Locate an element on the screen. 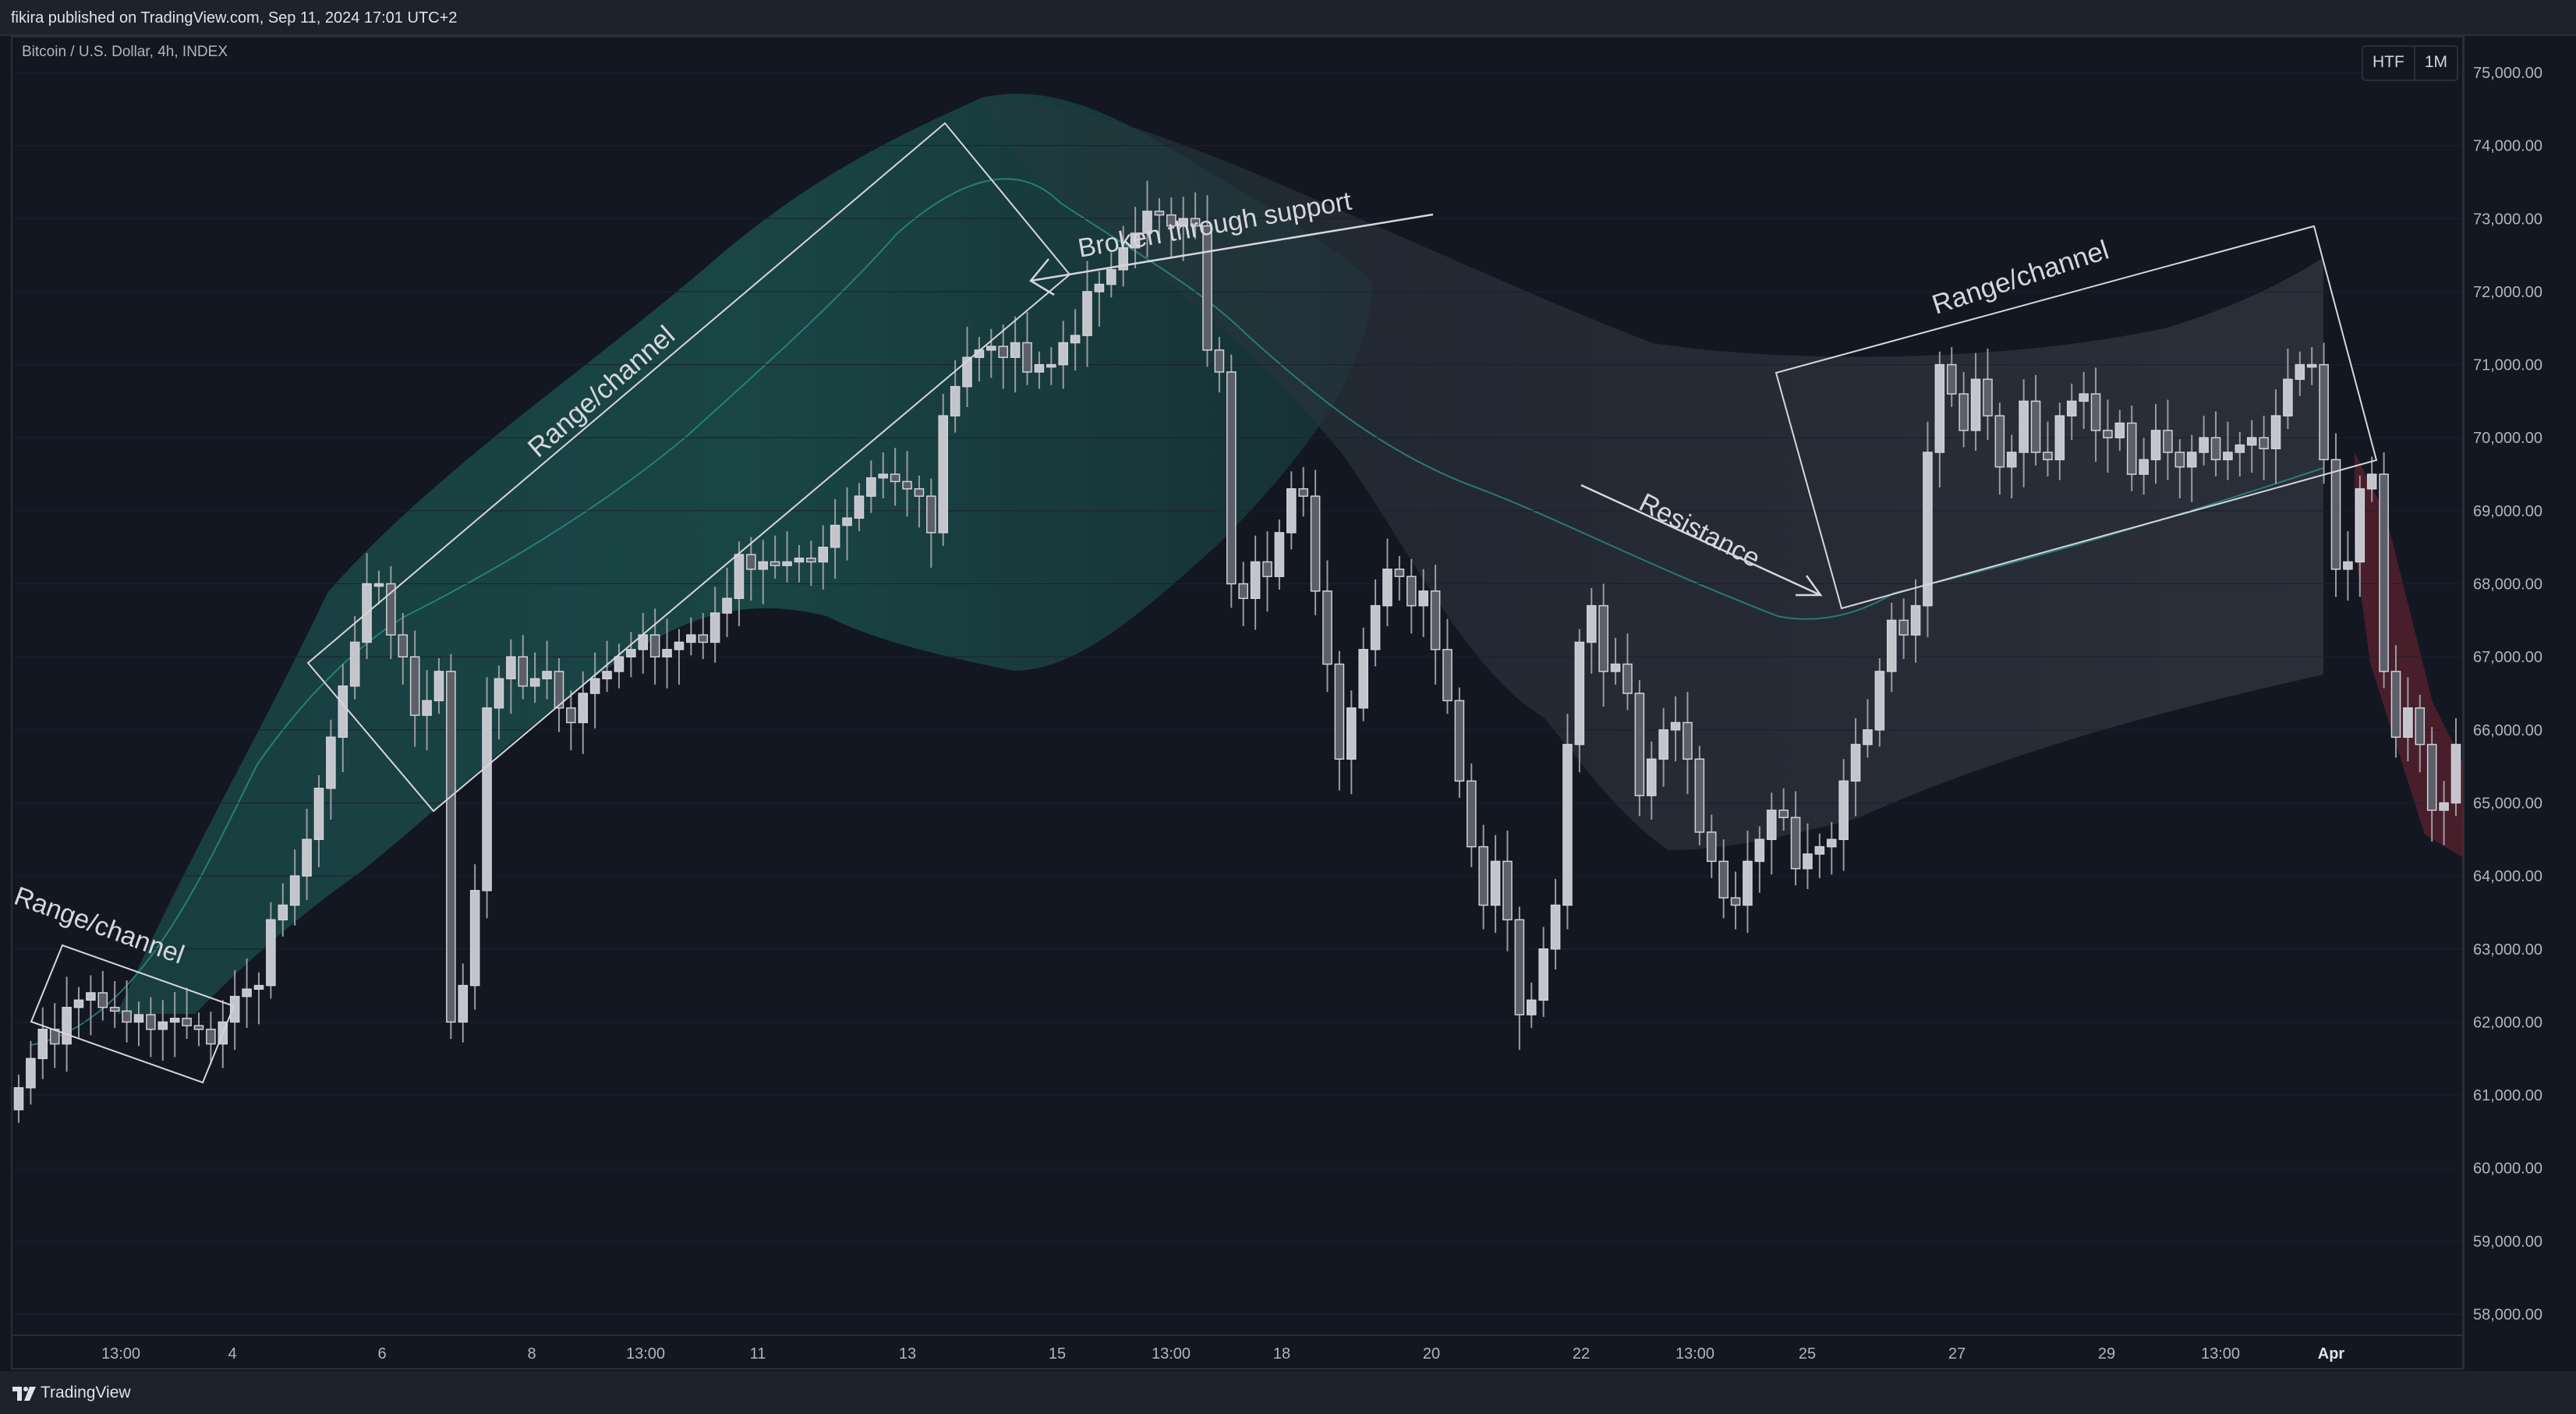  y-tick-label: 74,000.00 is located at coordinates (2507, 146).